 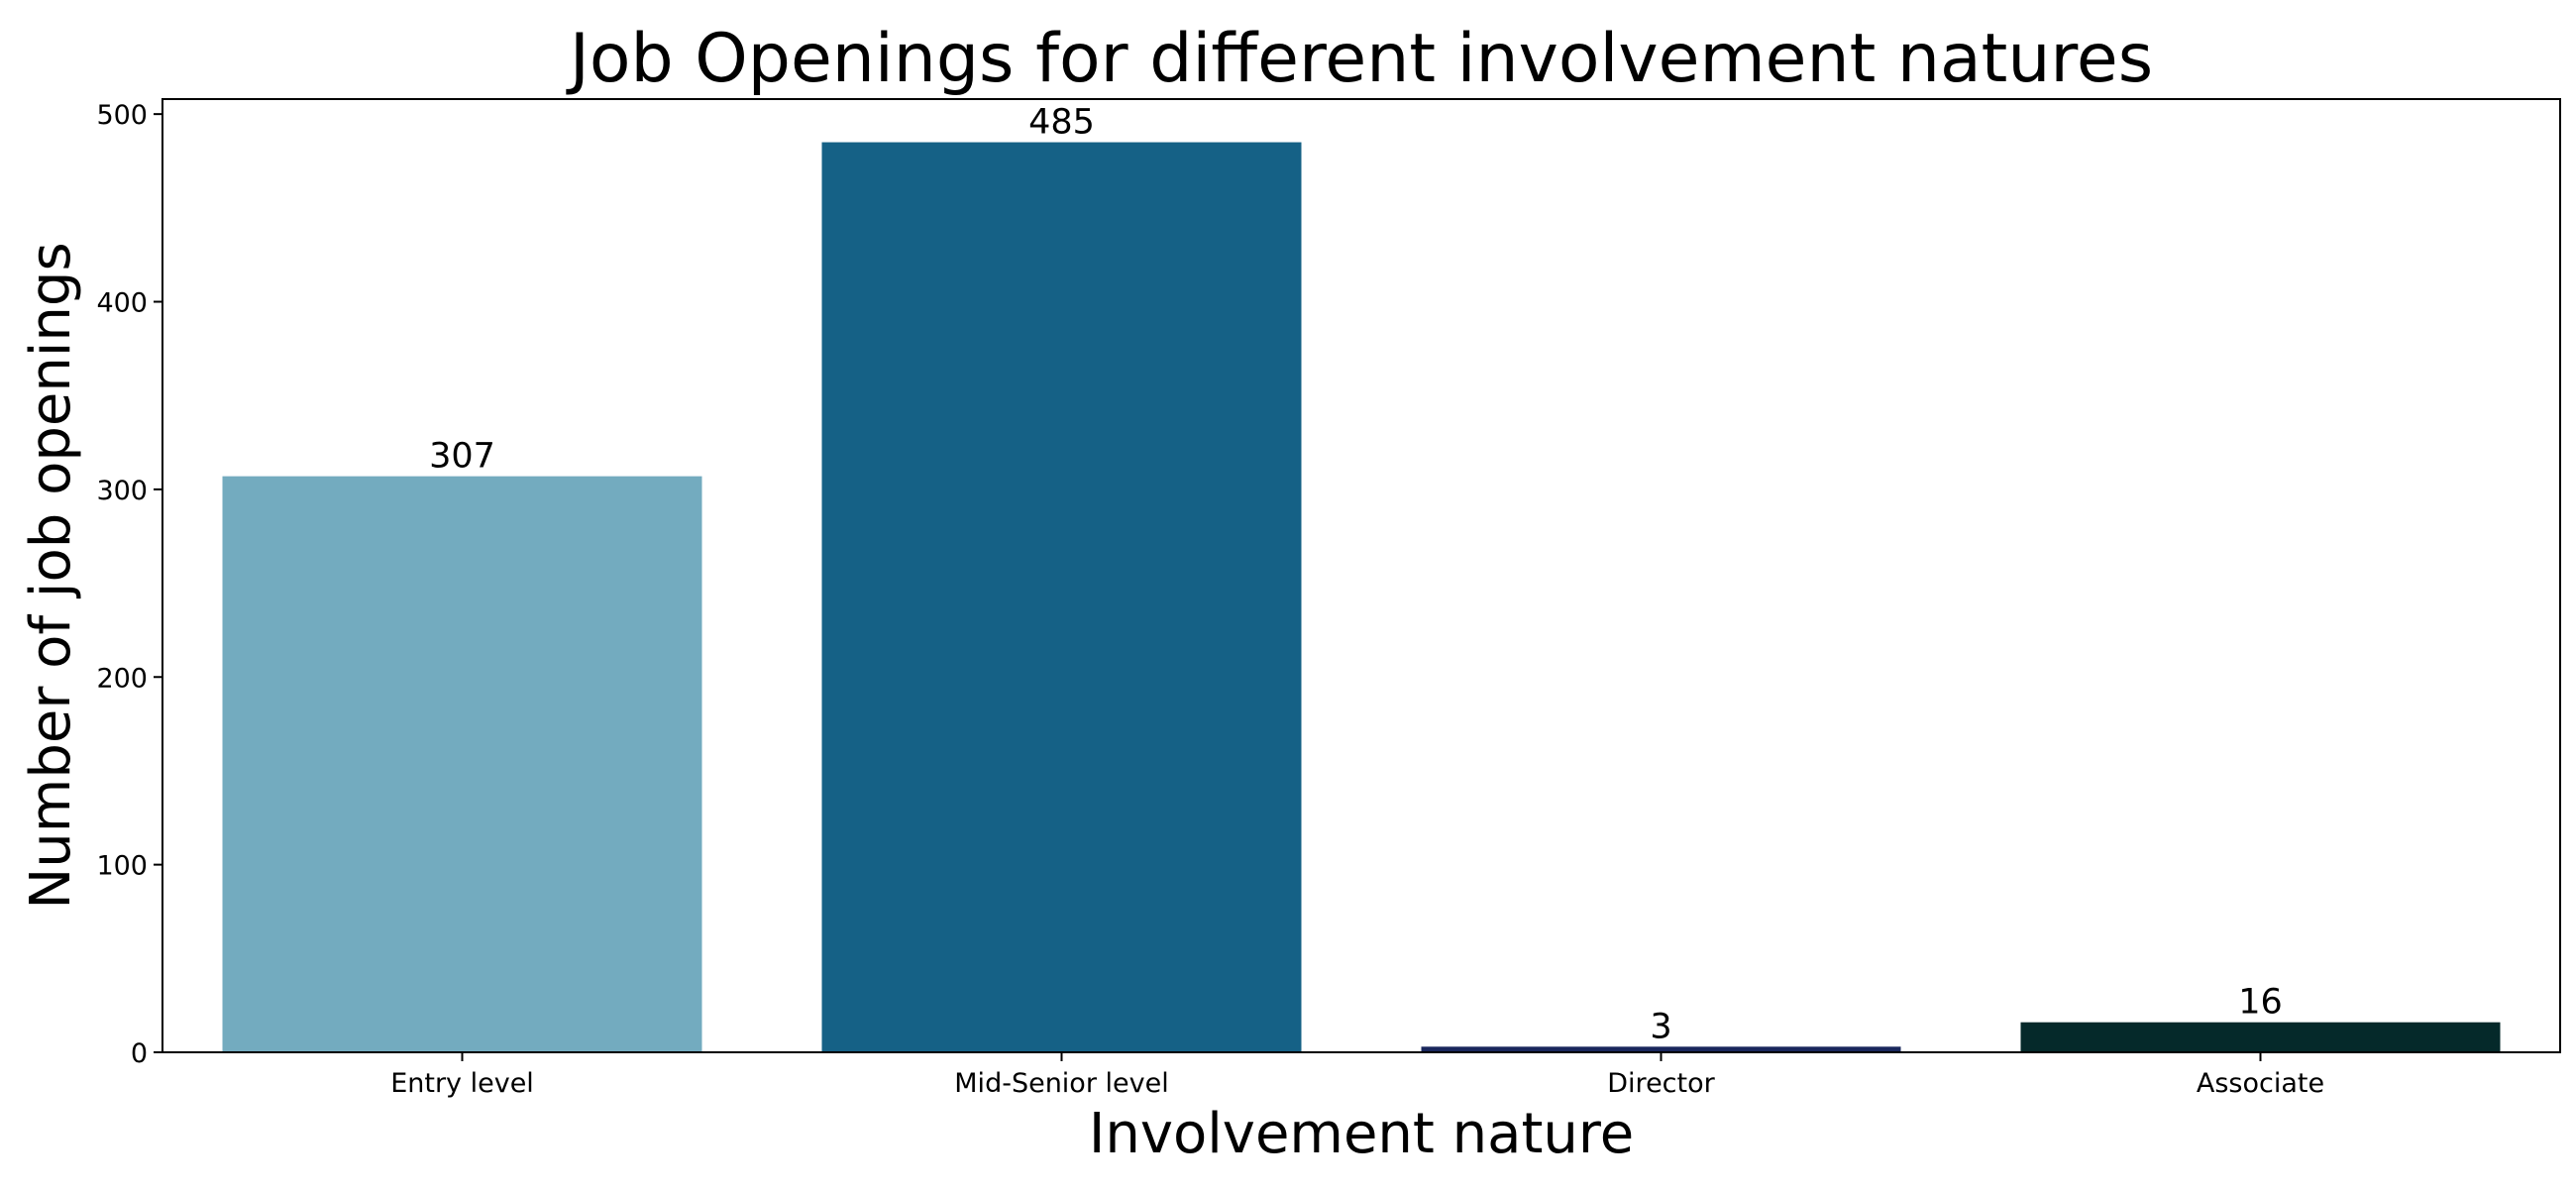 I want to click on y-tick-label: 300, so click(x=122, y=491).